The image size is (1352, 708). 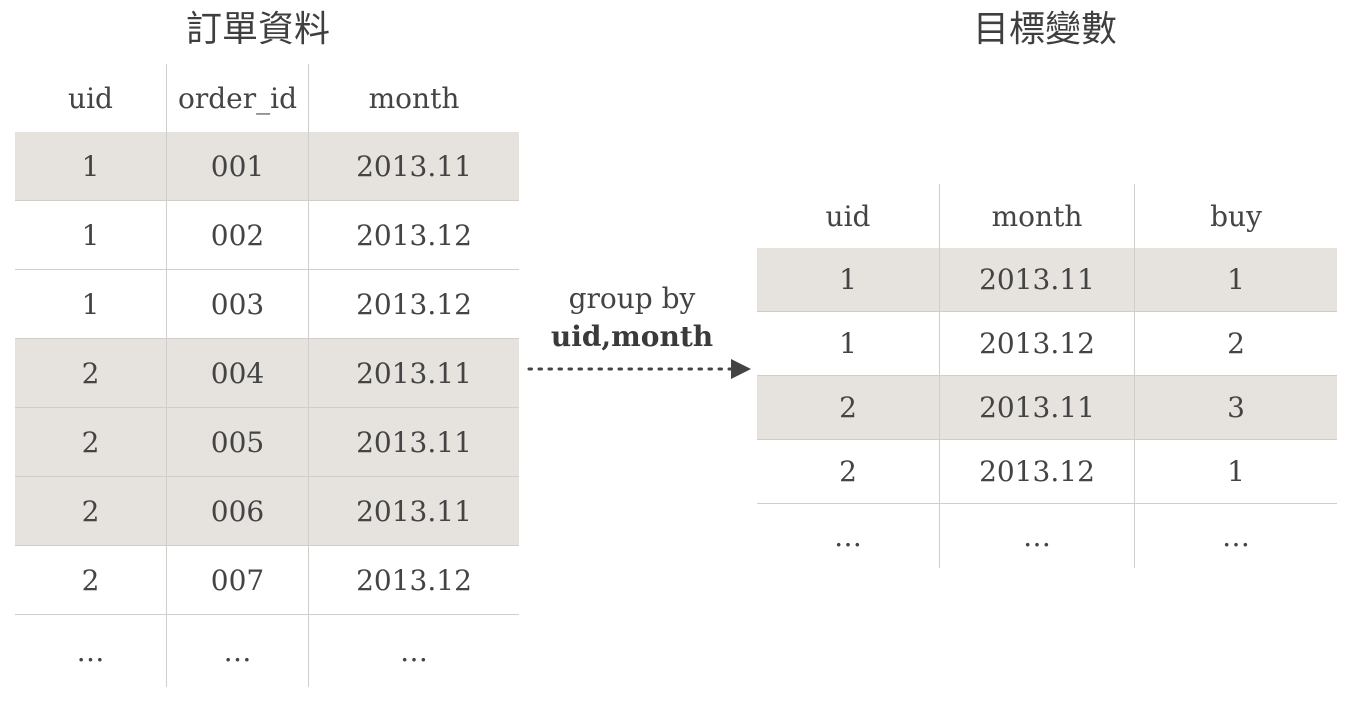 I want to click on orders-header-row: uid order_id month, so click(x=267, y=98).